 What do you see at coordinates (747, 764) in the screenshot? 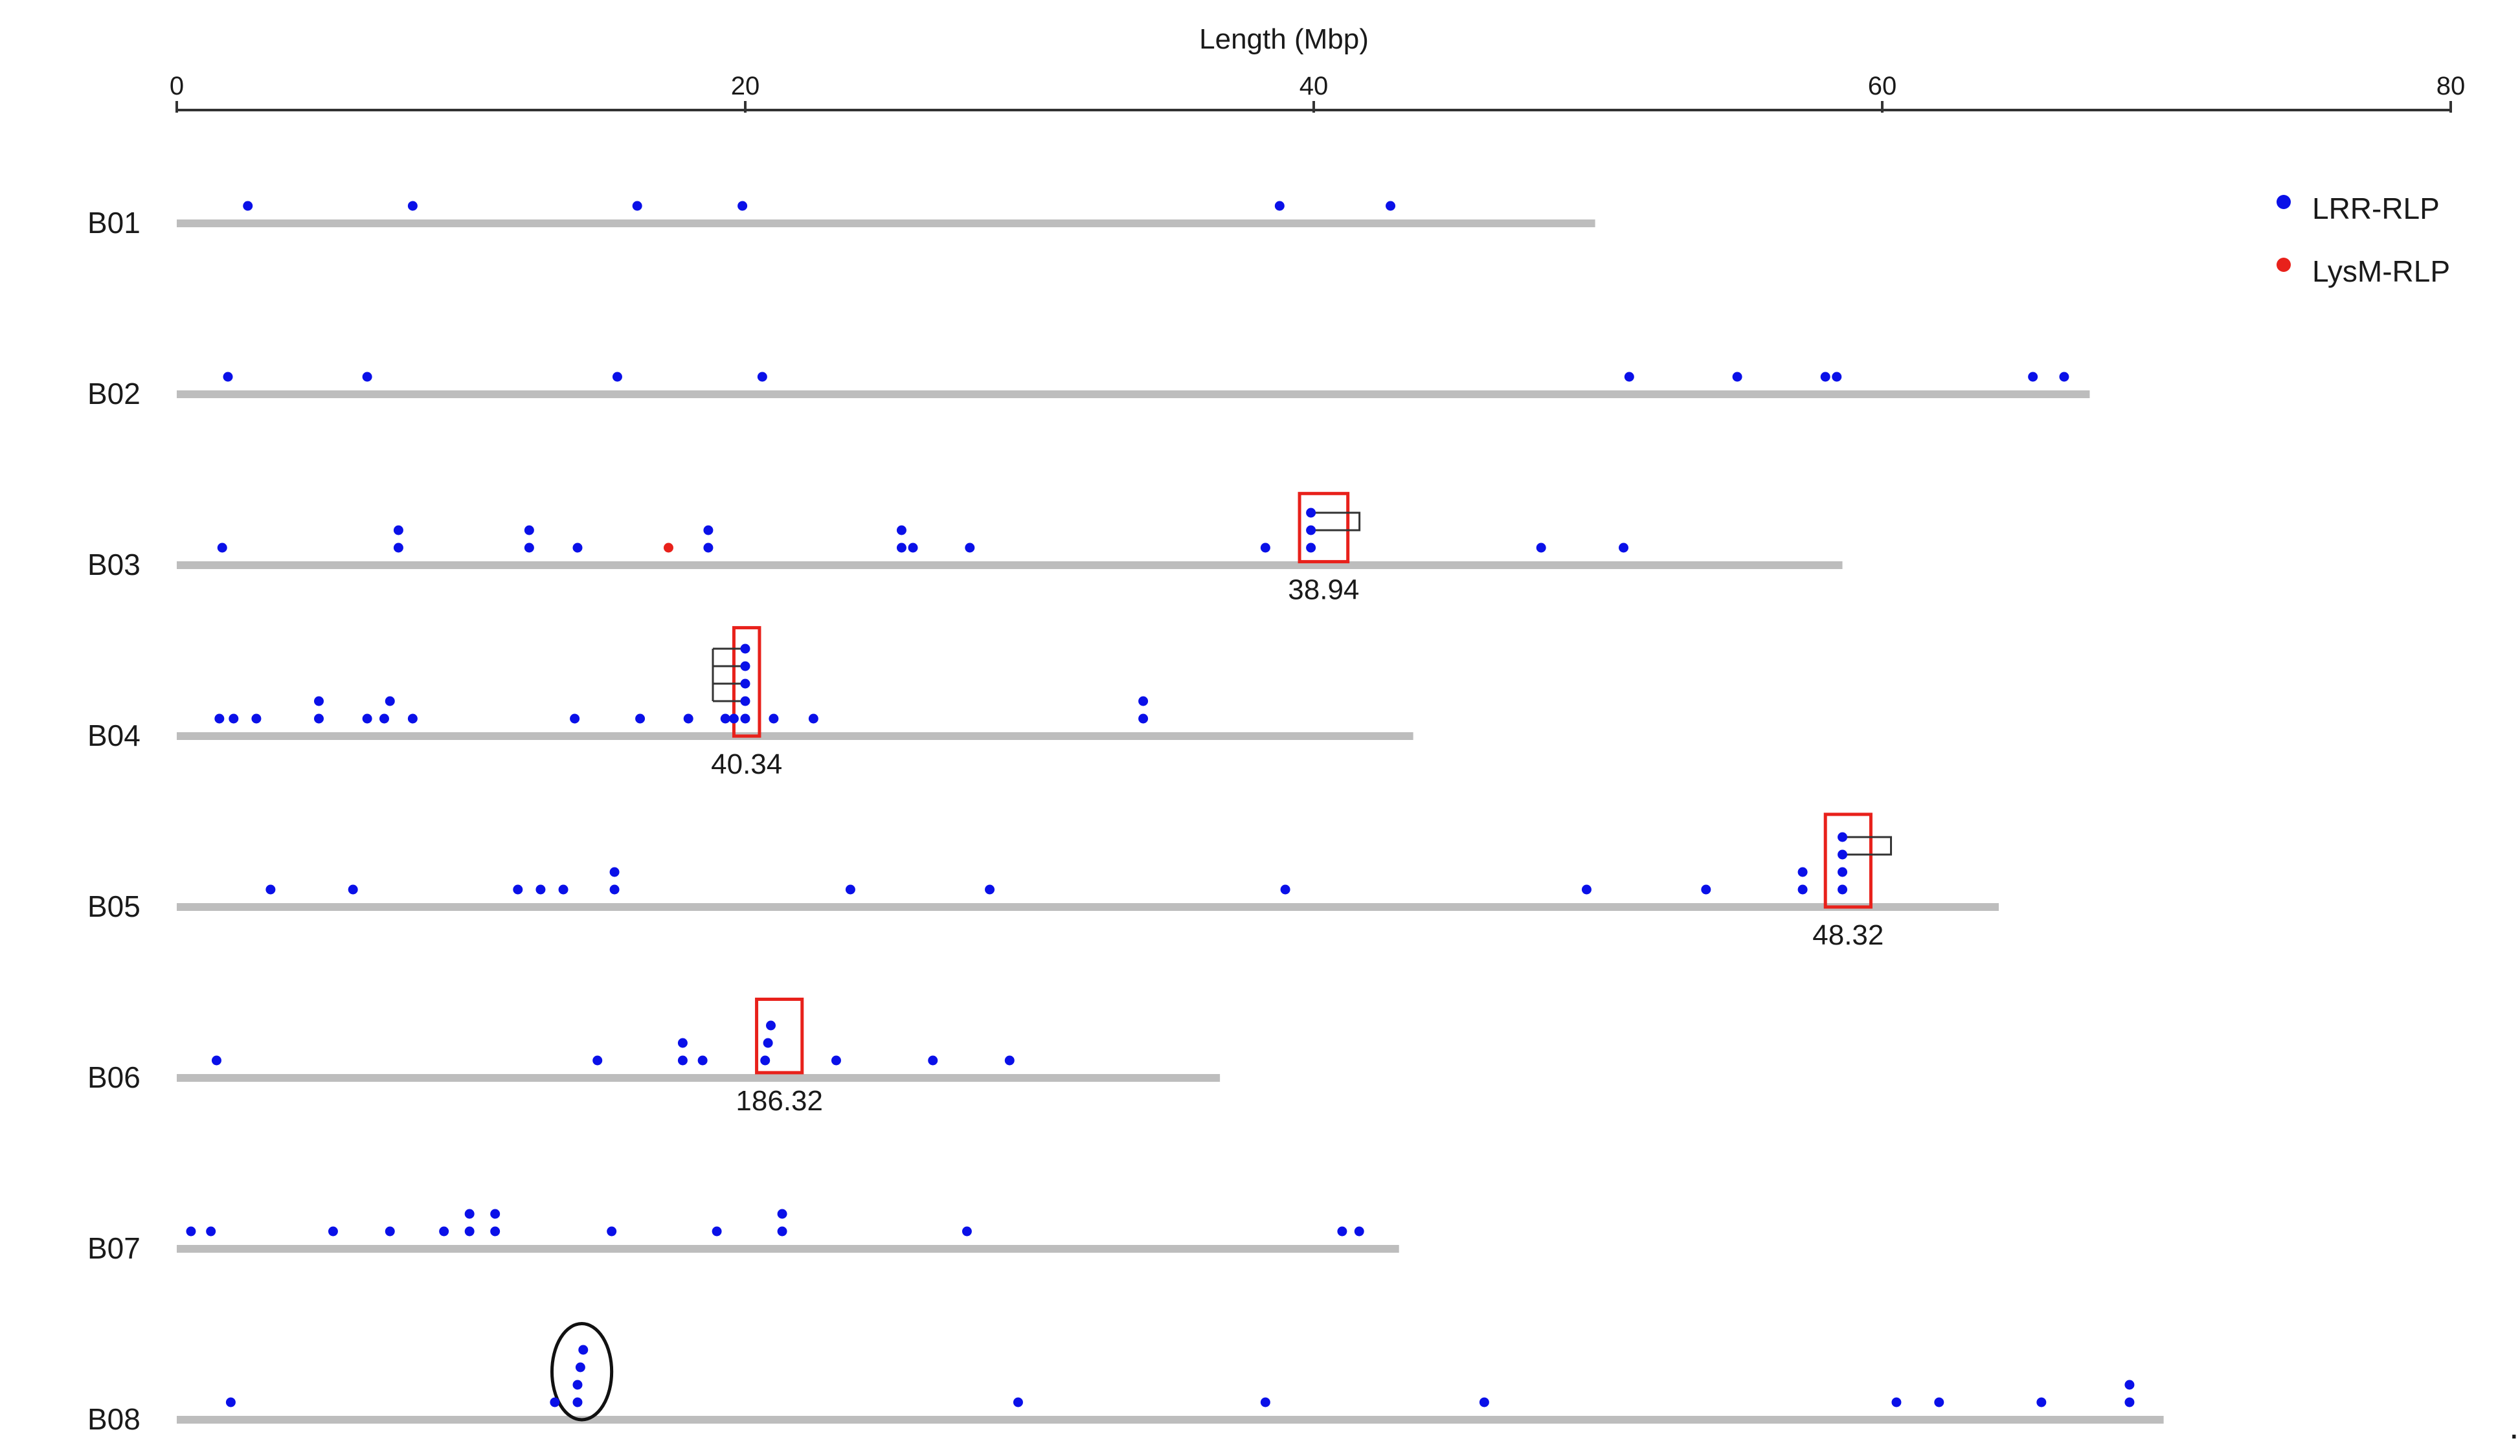
I see `highlight-box-label: 40.34` at bounding box center [747, 764].